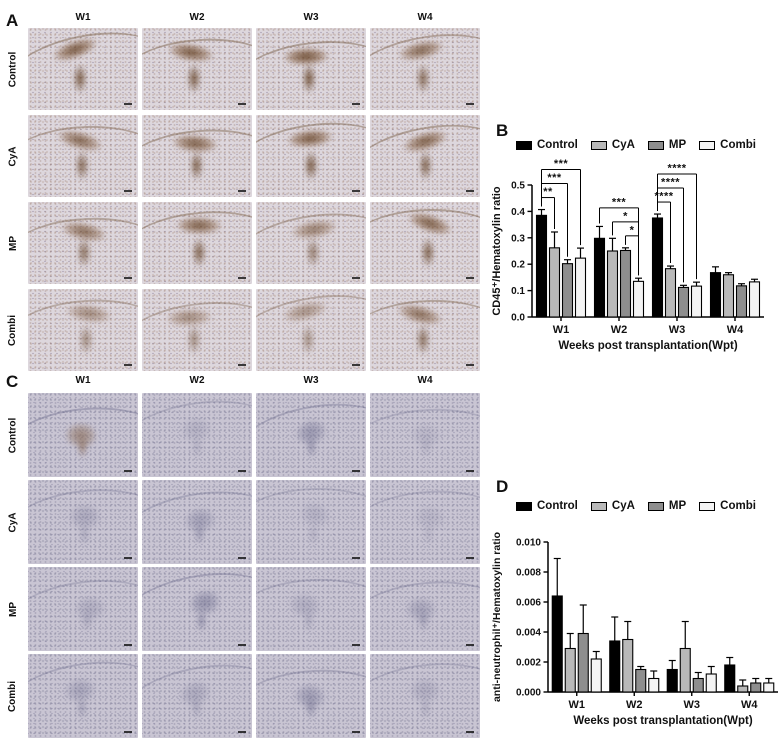 This screenshot has width=784, height=742. What do you see at coordinates (425, 435) in the screenshot?
I see `histology-c-control-w4` at bounding box center [425, 435].